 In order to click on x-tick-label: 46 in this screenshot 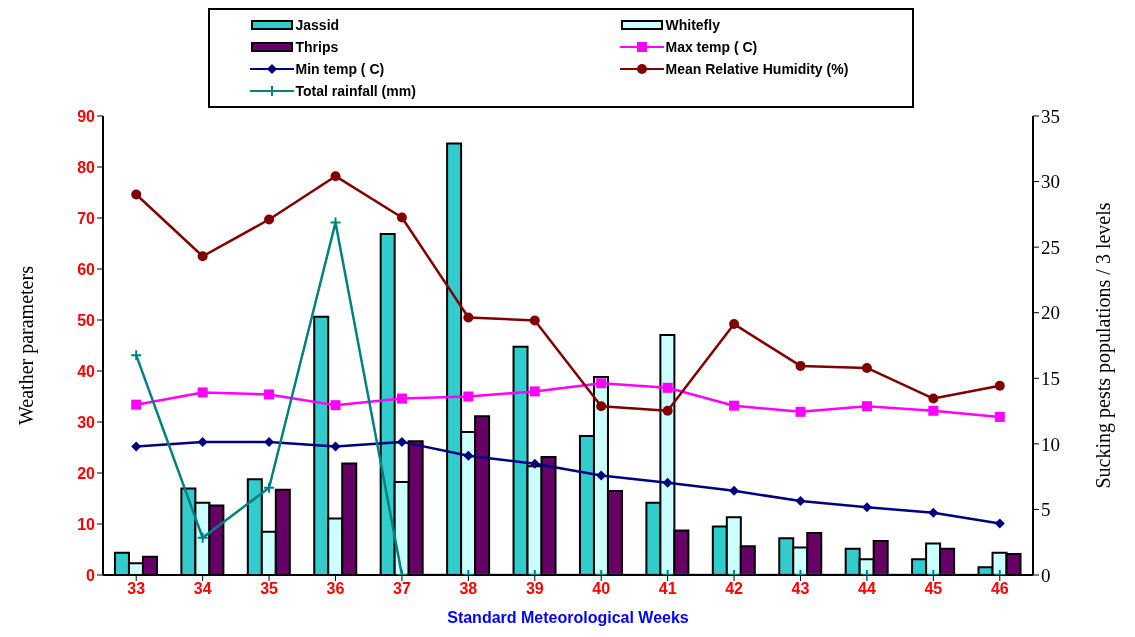, I will do `click(999, 589)`.